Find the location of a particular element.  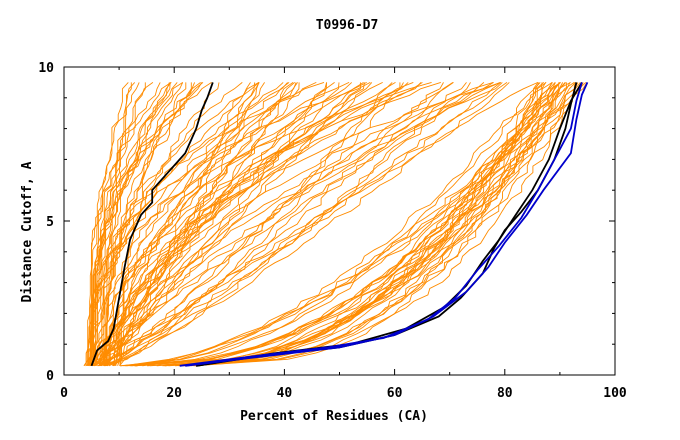

y-tick-label: 0 is located at coordinates (50, 376).